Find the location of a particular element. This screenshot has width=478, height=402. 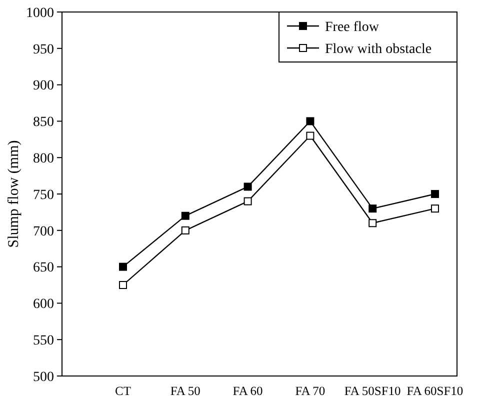

y-tick-label: 650 is located at coordinates (43, 268).